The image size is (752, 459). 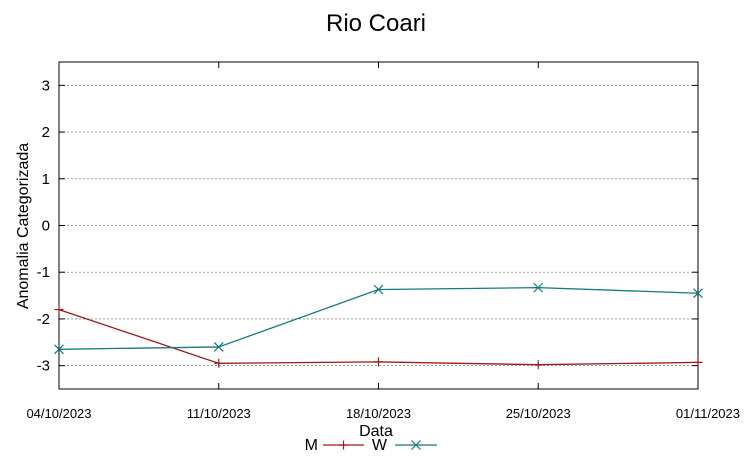 What do you see at coordinates (46, 132) in the screenshot?
I see `y-tick-label: 2` at bounding box center [46, 132].